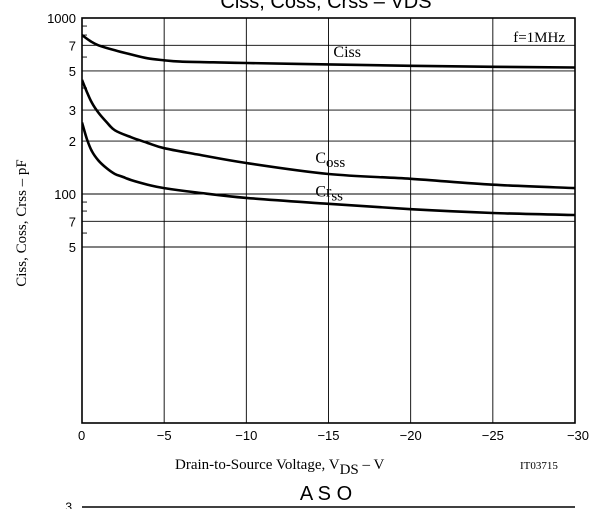 Image resolution: width=600 pixels, height=509 pixels. Describe the element at coordinates (539, 38) in the screenshot. I see `frequency-annotation: f=1MHz` at that location.